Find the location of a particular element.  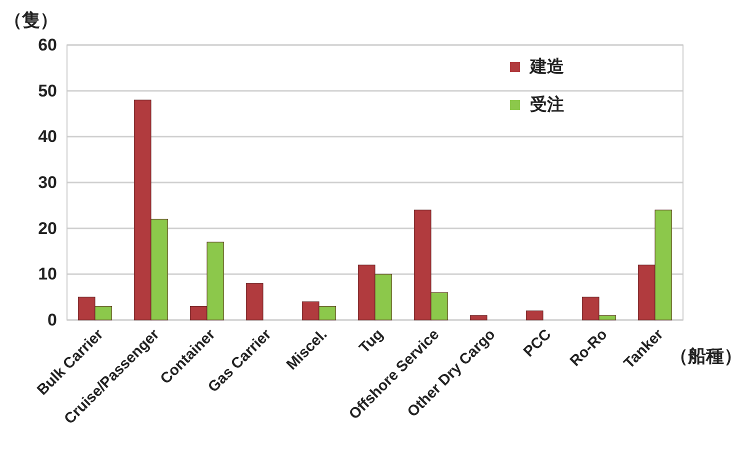

legend-label: 建造 is located at coordinates (546, 66).